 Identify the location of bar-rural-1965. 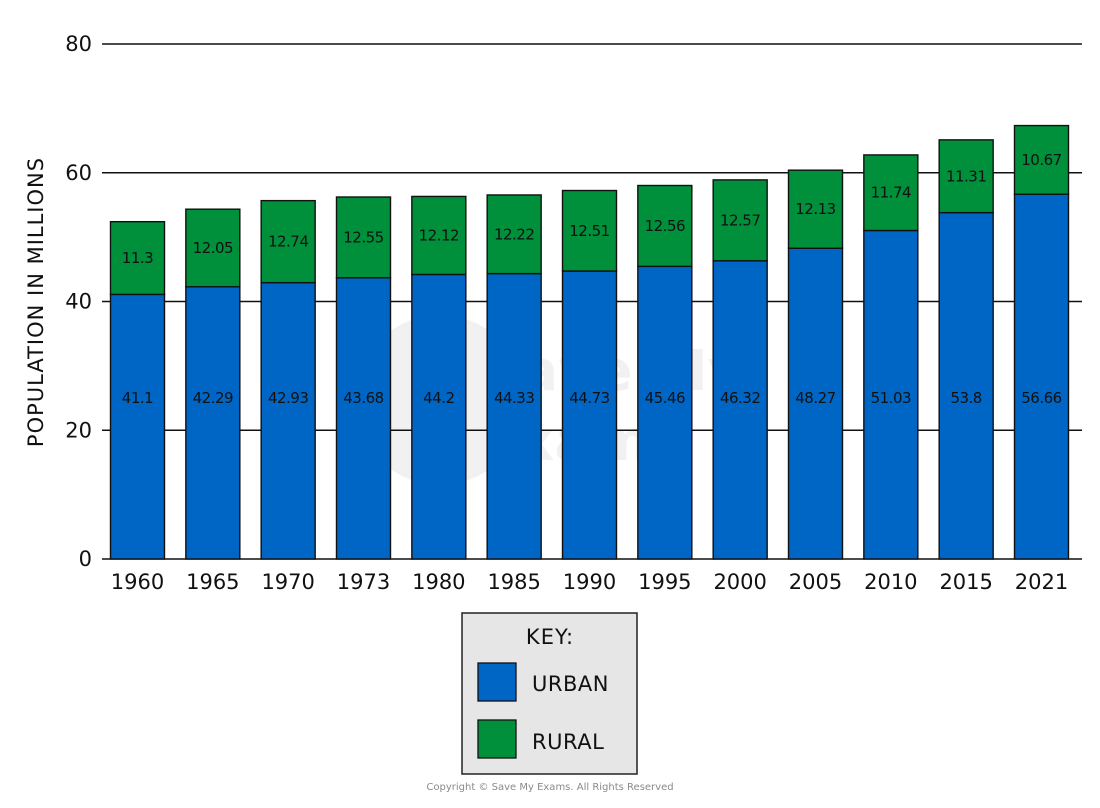
(213, 248).